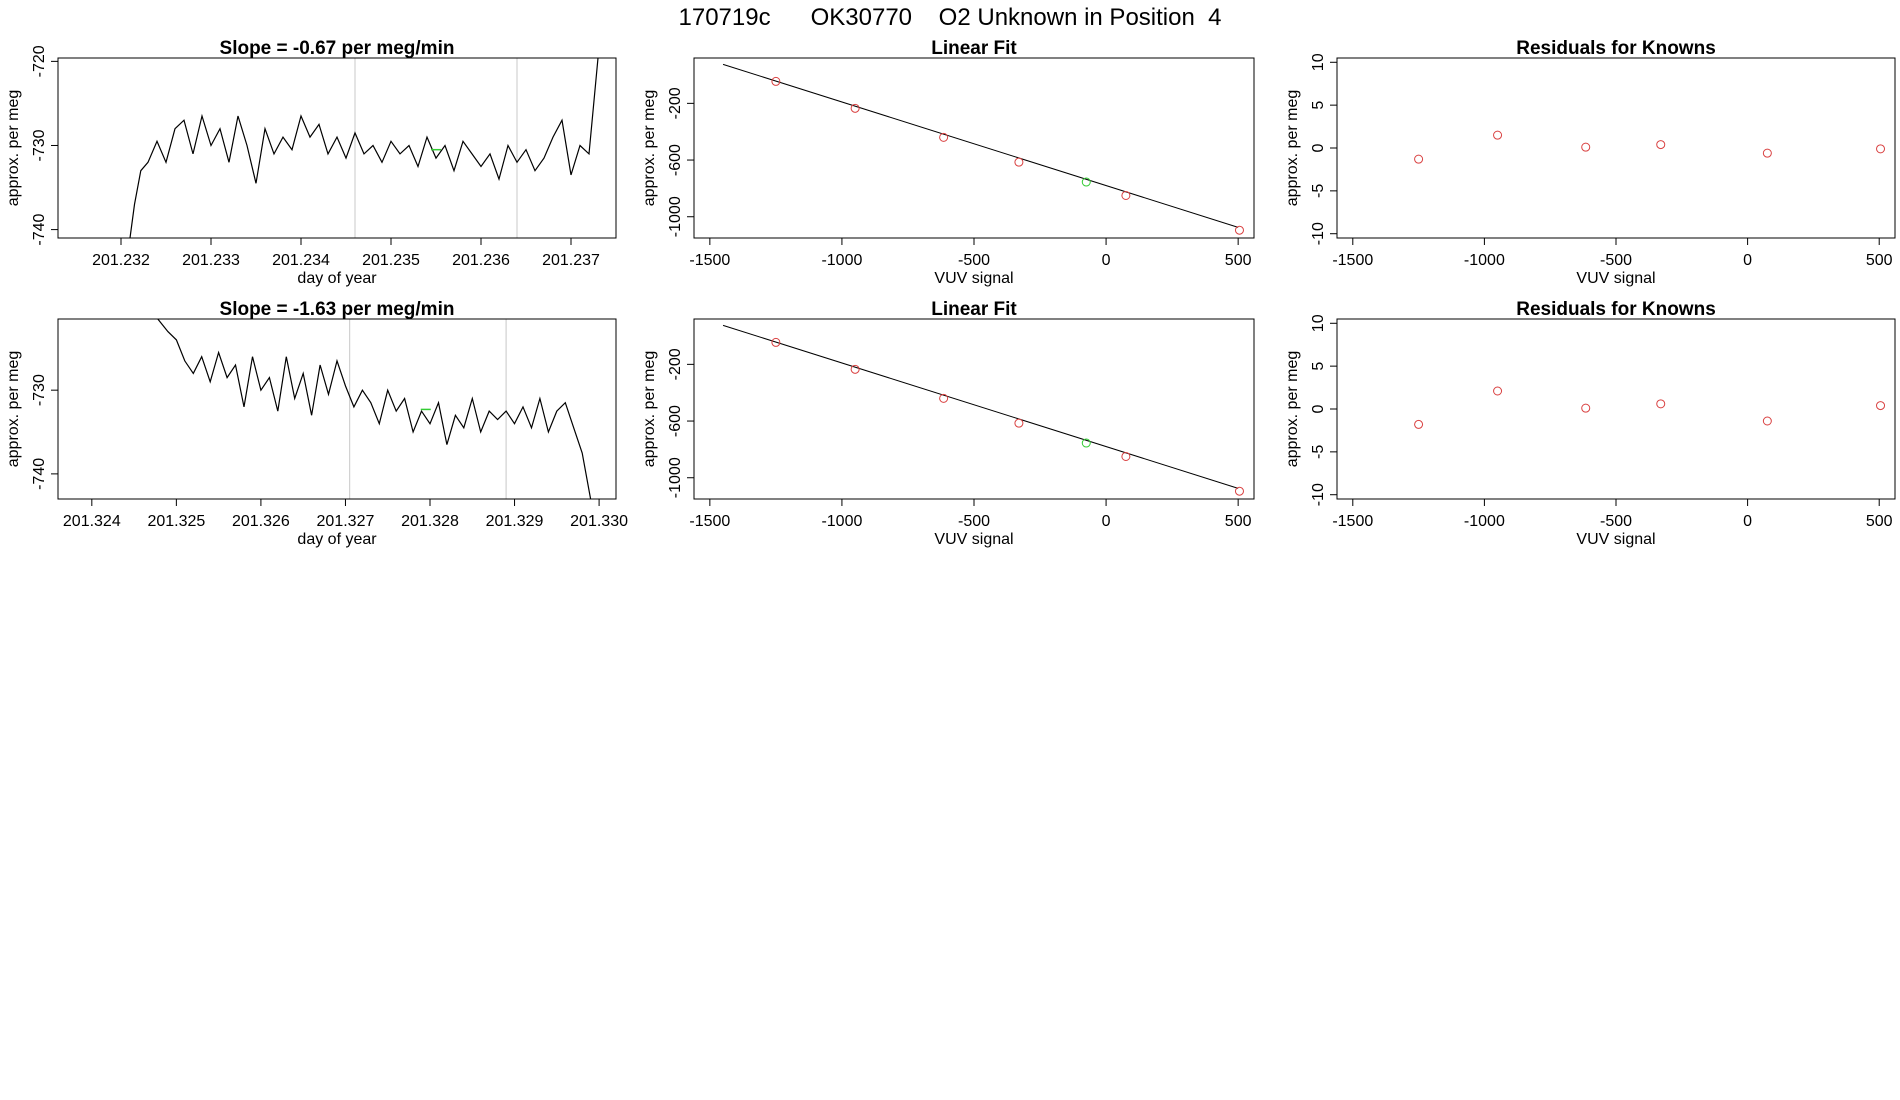  What do you see at coordinates (39, 61) in the screenshot?
I see `y-tick-label: -720` at bounding box center [39, 61].